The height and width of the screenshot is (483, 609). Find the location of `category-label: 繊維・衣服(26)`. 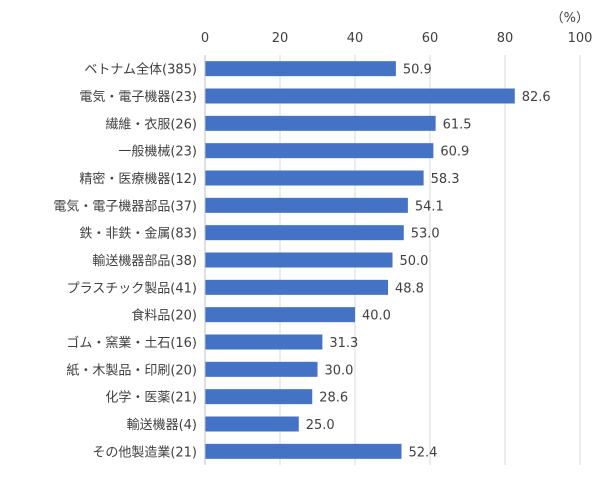

category-label: 繊維・衣服(26) is located at coordinates (151, 124).